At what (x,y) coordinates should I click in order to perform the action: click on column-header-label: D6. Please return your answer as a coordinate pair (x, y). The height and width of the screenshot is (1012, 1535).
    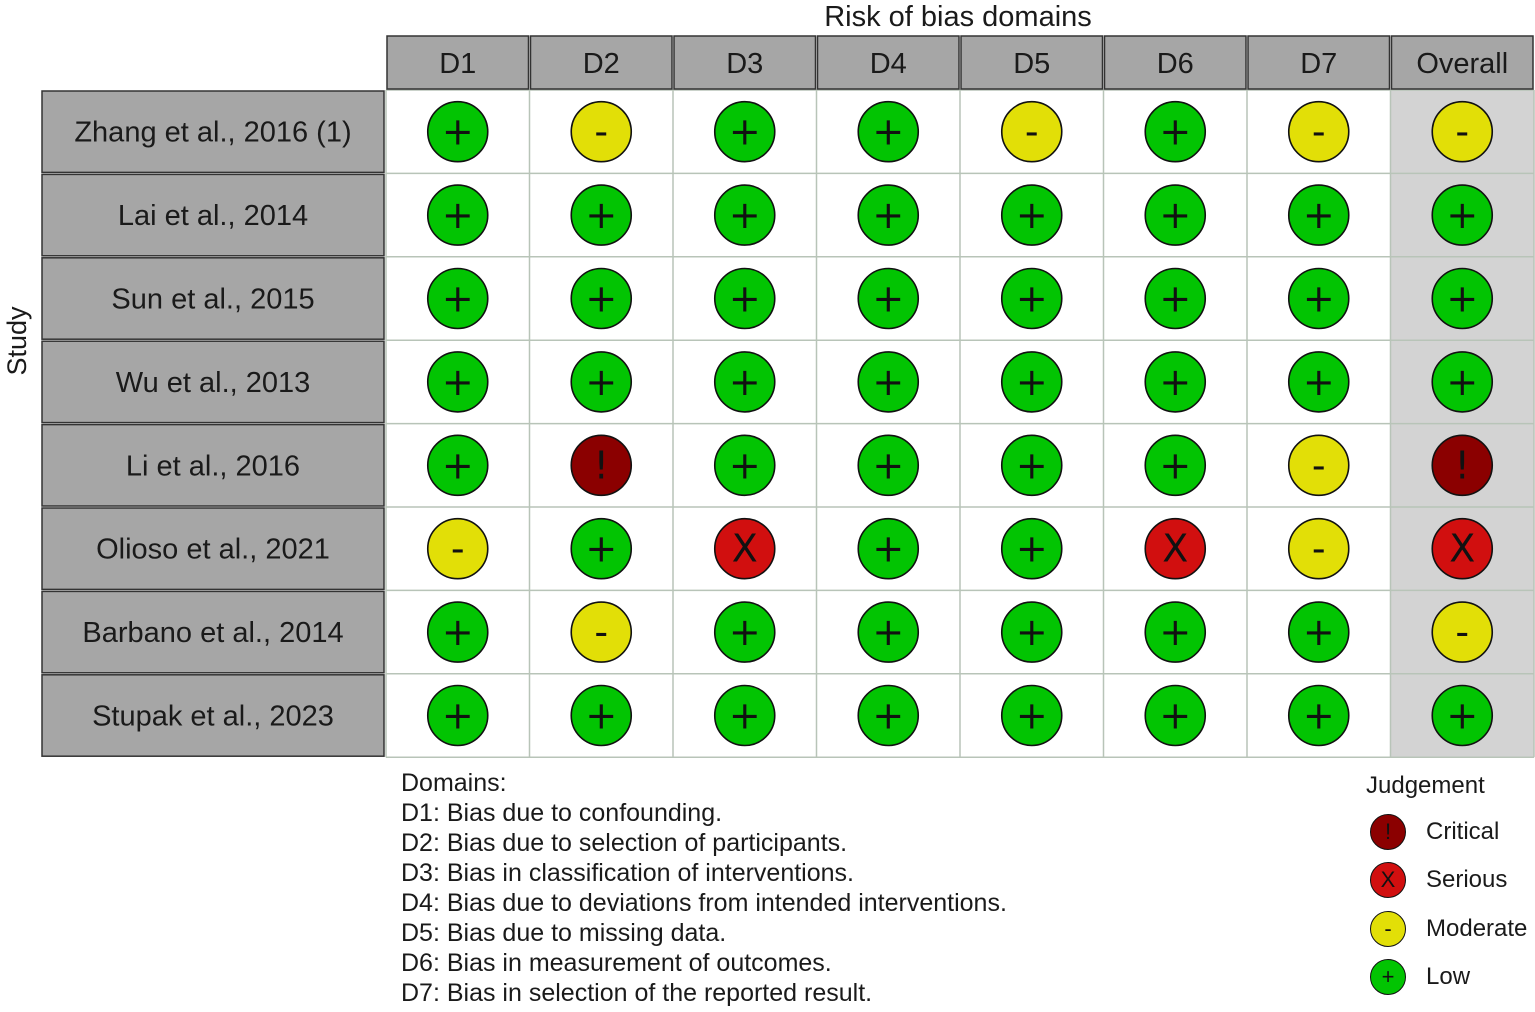
    Looking at the image, I should click on (1175, 64).